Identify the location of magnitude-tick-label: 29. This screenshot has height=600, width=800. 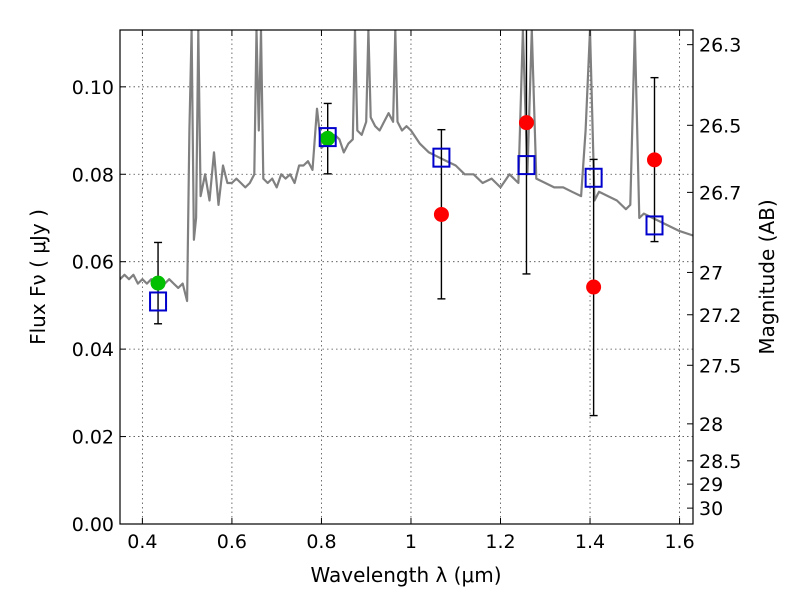
(711, 485).